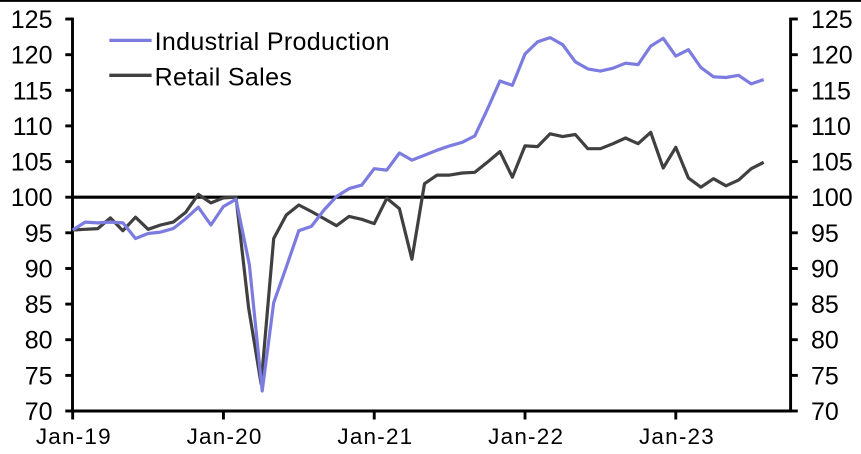  Describe the element at coordinates (225, 436) in the screenshot. I see `svg-text: Jan-20` at that location.